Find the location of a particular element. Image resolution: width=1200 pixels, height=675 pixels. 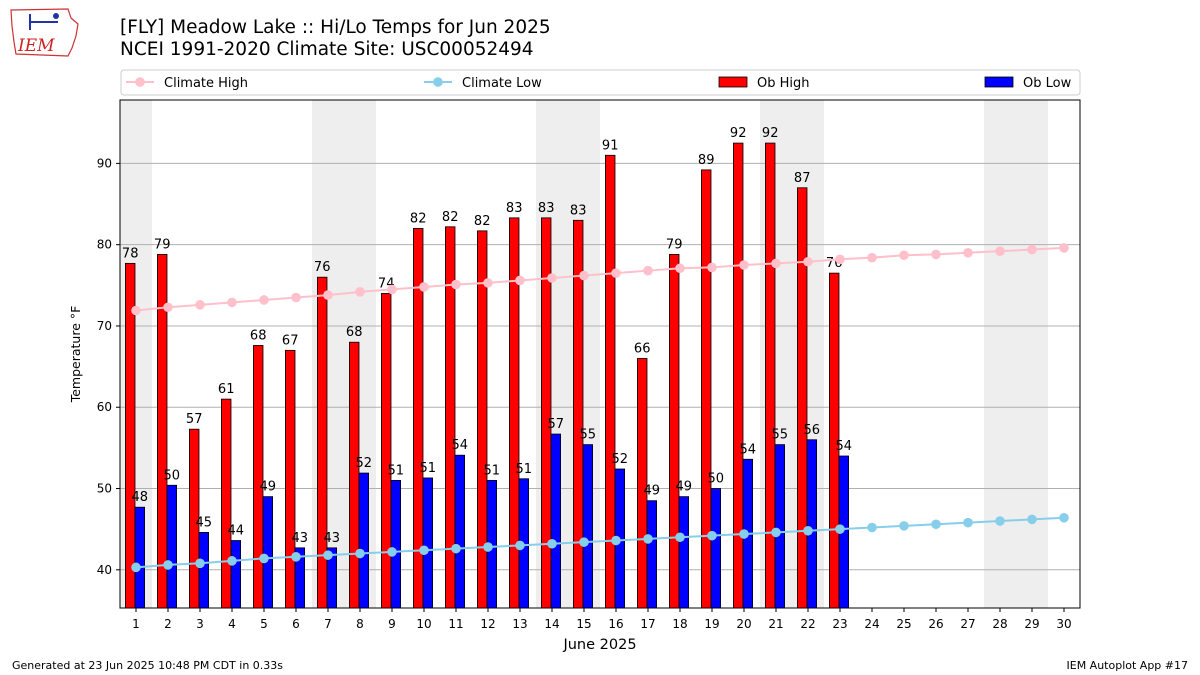

y-tick-label: 90 is located at coordinates (104, 163).